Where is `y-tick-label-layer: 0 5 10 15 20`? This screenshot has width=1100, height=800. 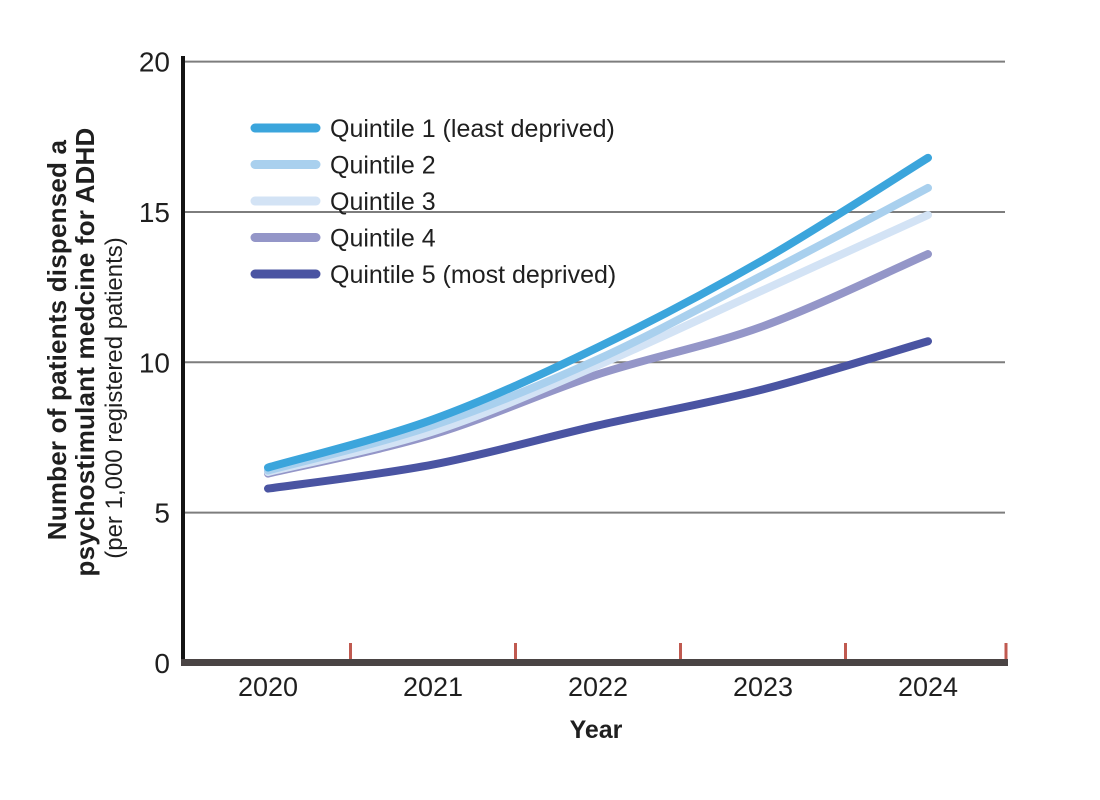
y-tick-label-layer: 0 5 10 15 20 is located at coordinates (154, 363).